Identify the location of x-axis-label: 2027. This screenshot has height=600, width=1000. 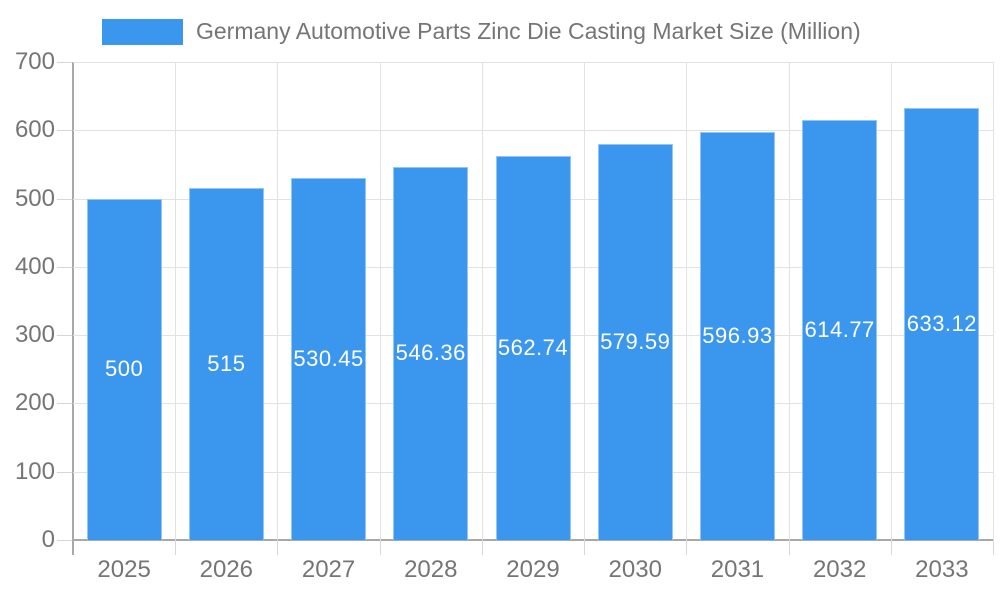
(328, 569).